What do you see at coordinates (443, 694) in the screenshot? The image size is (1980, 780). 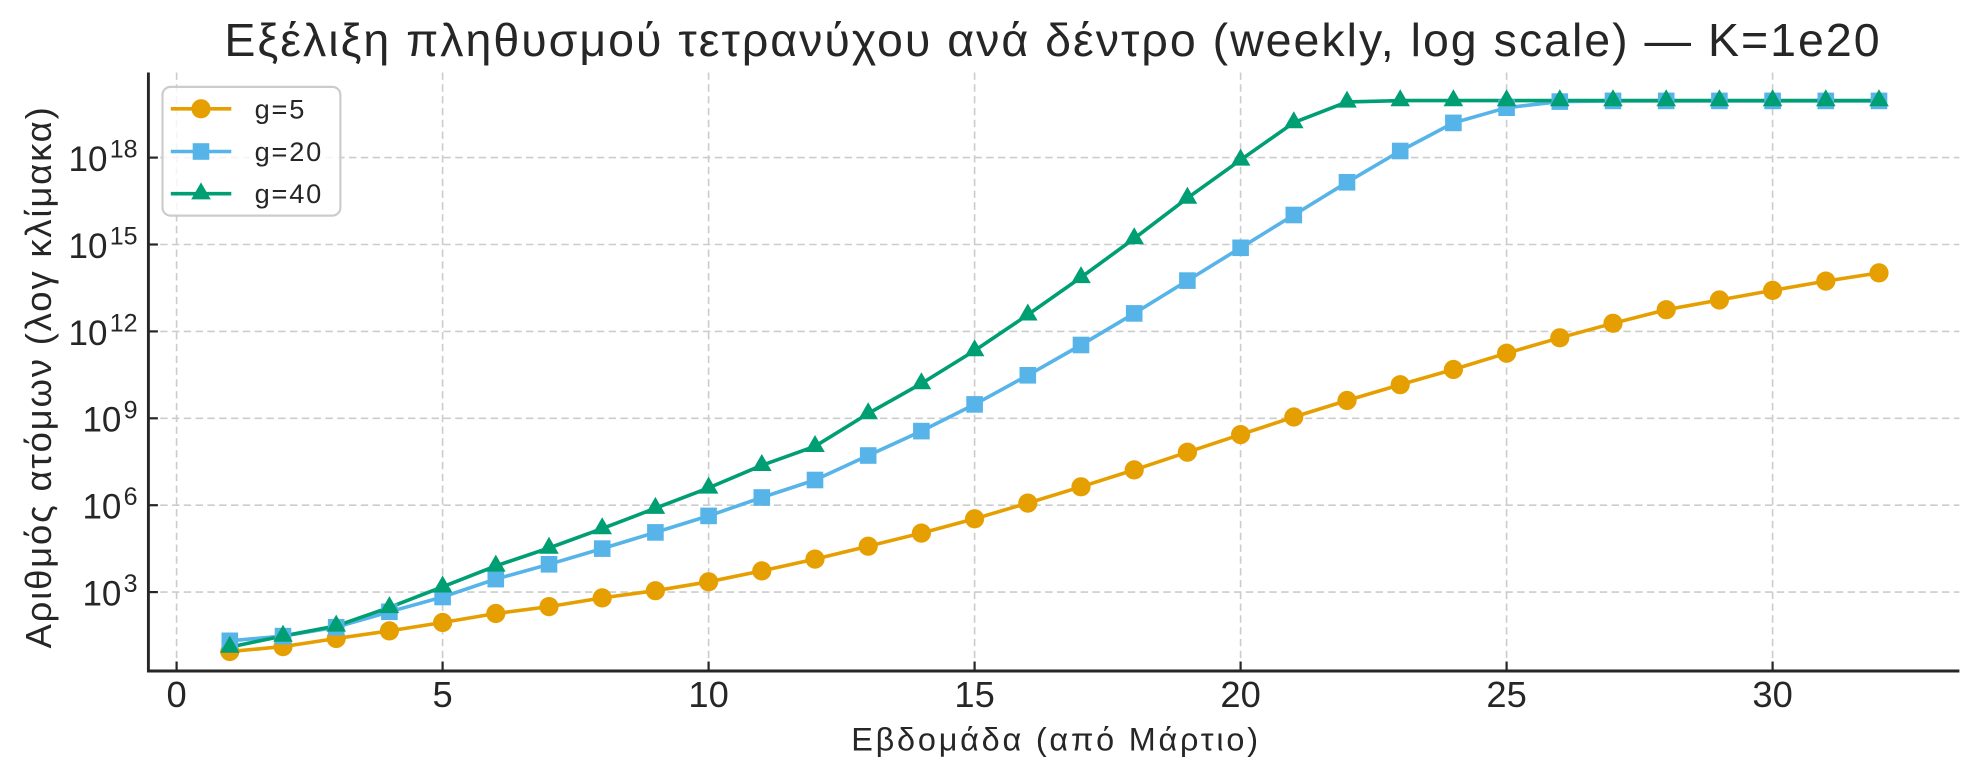 I see `svg-text: 5` at bounding box center [443, 694].